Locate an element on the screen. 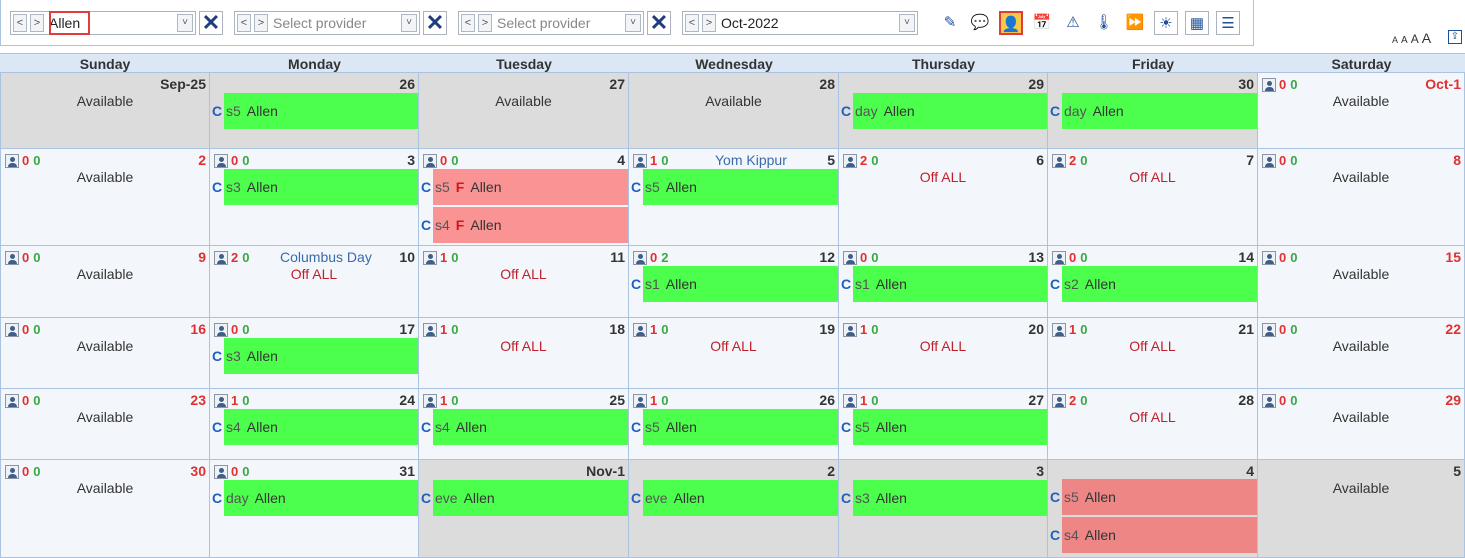 The image size is (1465, 558). day-cell: 5 Available is located at coordinates (1361, 509).